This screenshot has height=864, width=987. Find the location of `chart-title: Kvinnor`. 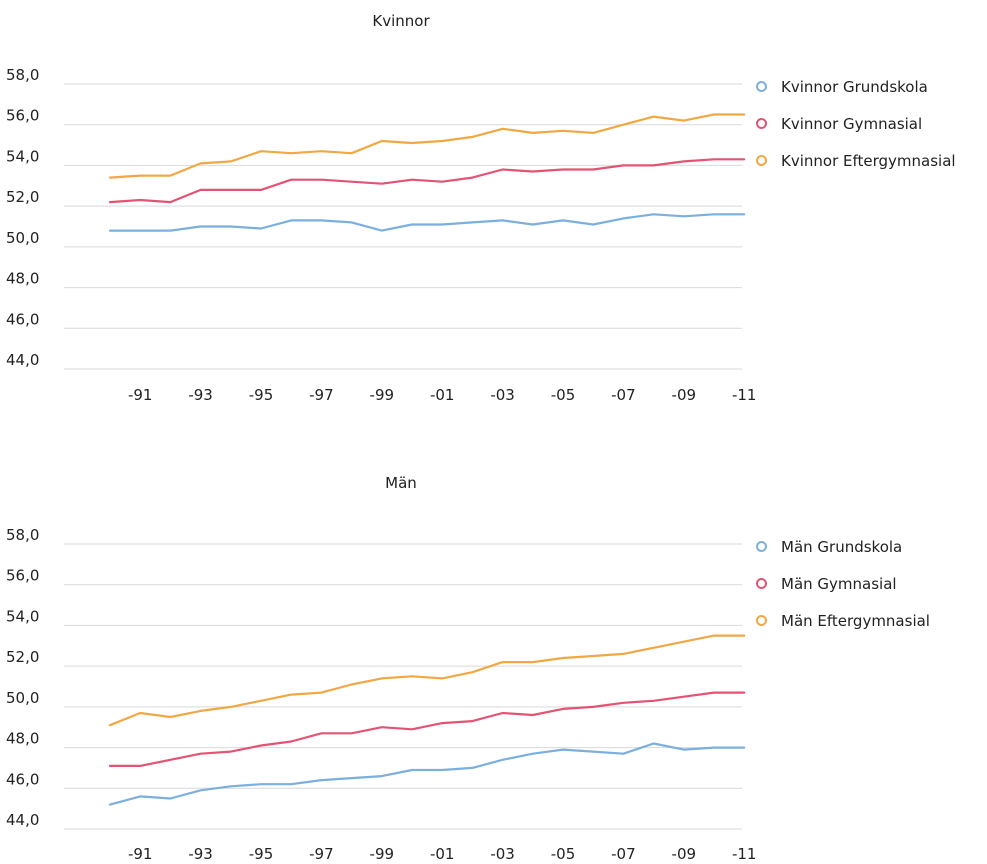

chart-title: Kvinnor is located at coordinates (401, 21).